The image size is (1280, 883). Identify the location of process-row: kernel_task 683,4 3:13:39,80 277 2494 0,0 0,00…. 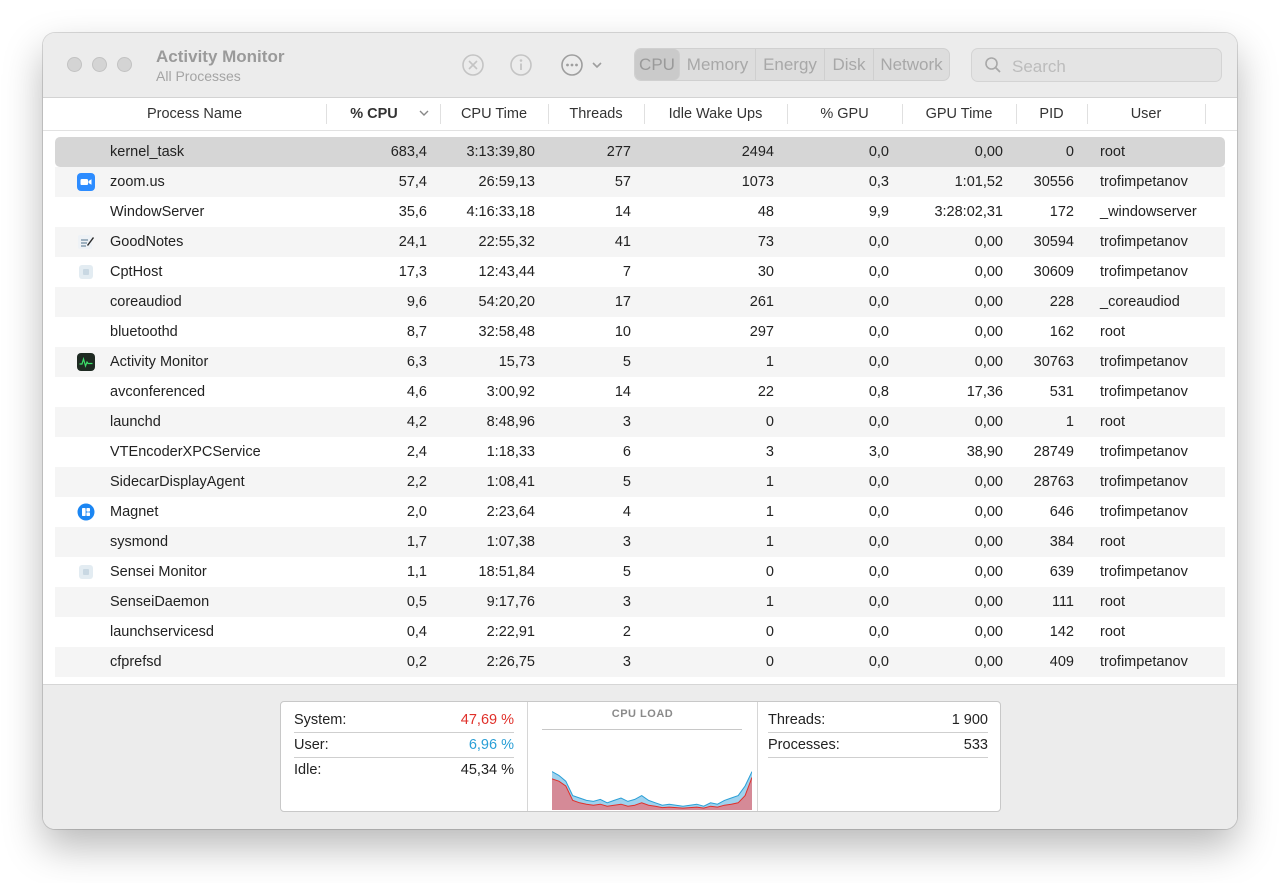
(640, 152).